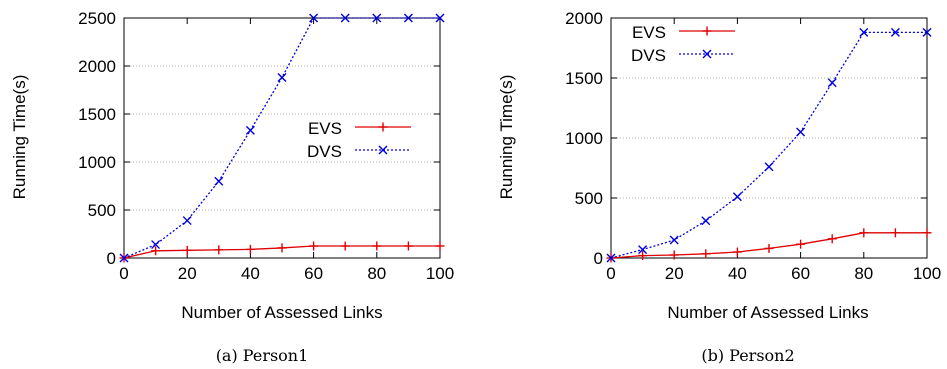 The height and width of the screenshot is (369, 947). I want to click on caption: (a) Person1, so click(262, 355).